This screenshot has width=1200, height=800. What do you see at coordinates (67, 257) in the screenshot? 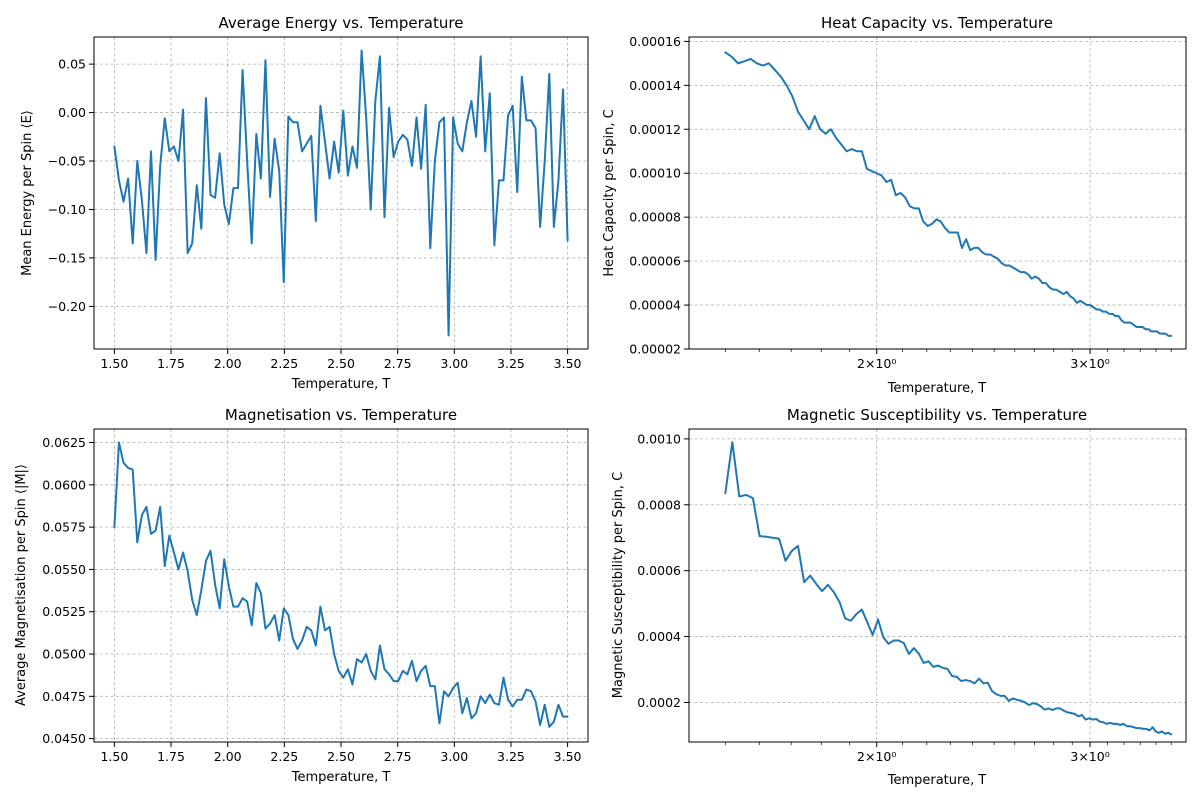
I see `y-tick-label: −0.15` at bounding box center [67, 257].